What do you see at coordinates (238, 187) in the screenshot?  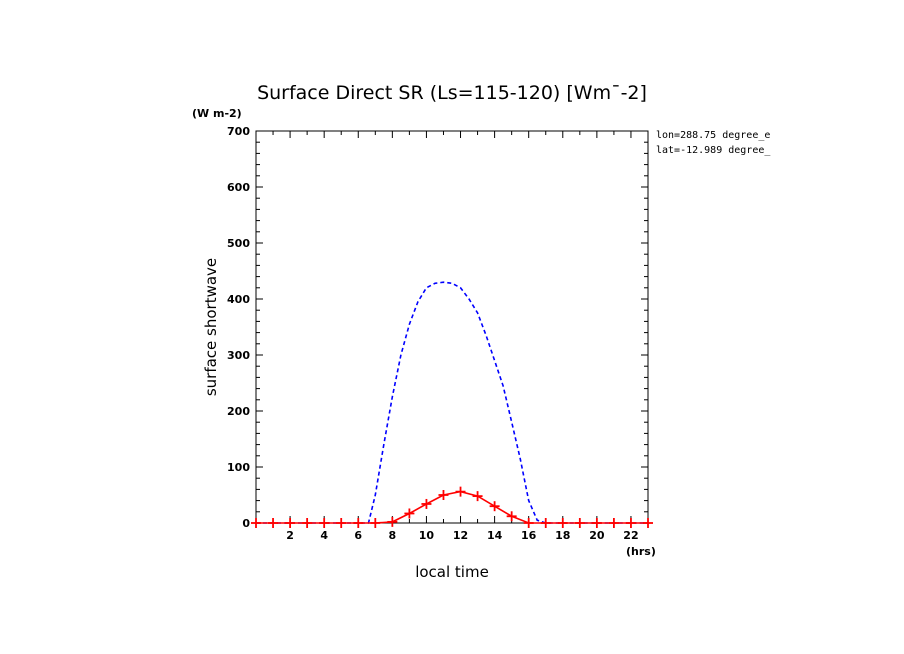 I see `y-tick-label: 600` at bounding box center [238, 187].